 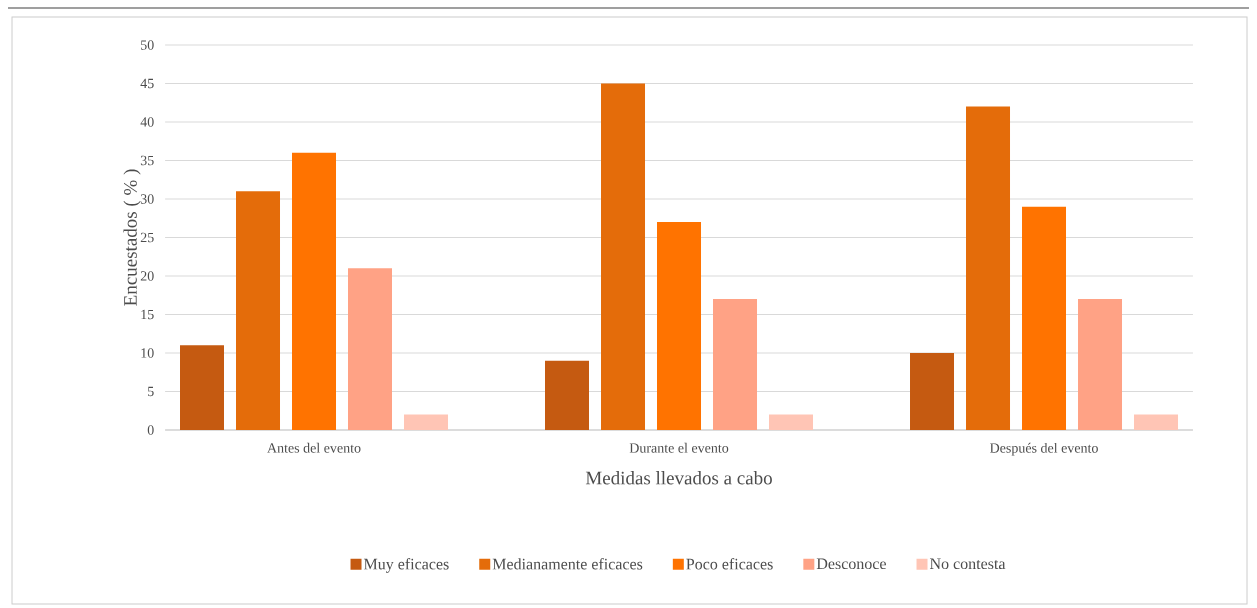 What do you see at coordinates (147, 45) in the screenshot?
I see `y-tick-label: 50` at bounding box center [147, 45].